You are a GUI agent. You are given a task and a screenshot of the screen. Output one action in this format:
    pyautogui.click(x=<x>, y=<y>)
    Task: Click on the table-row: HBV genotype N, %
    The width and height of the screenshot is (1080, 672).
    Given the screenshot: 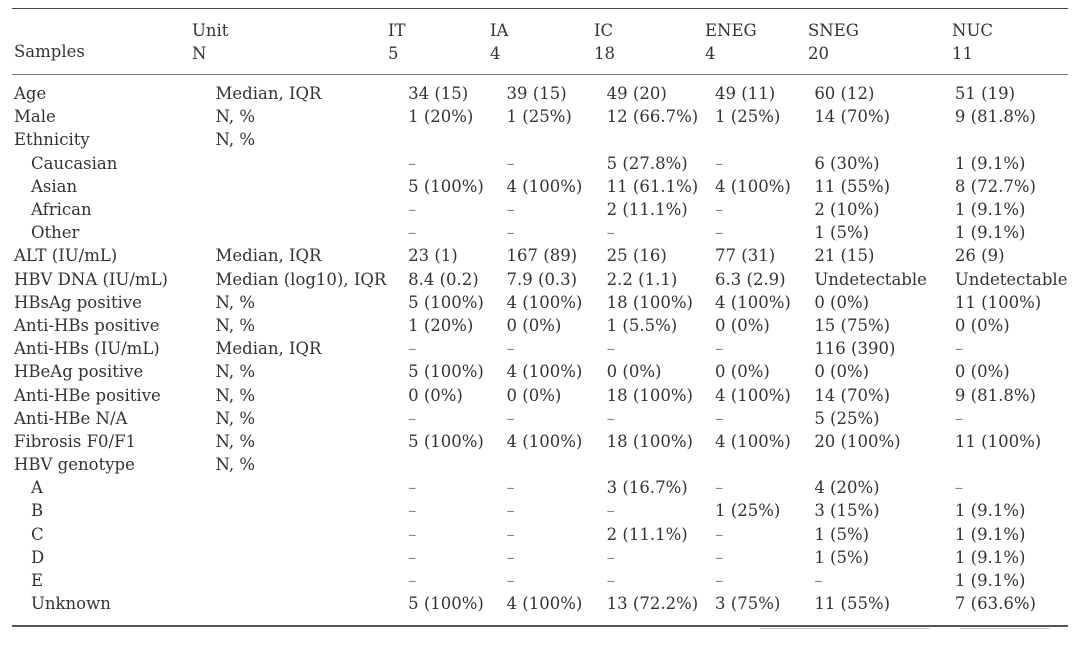 What is the action you would take?
    pyautogui.click(x=540, y=464)
    